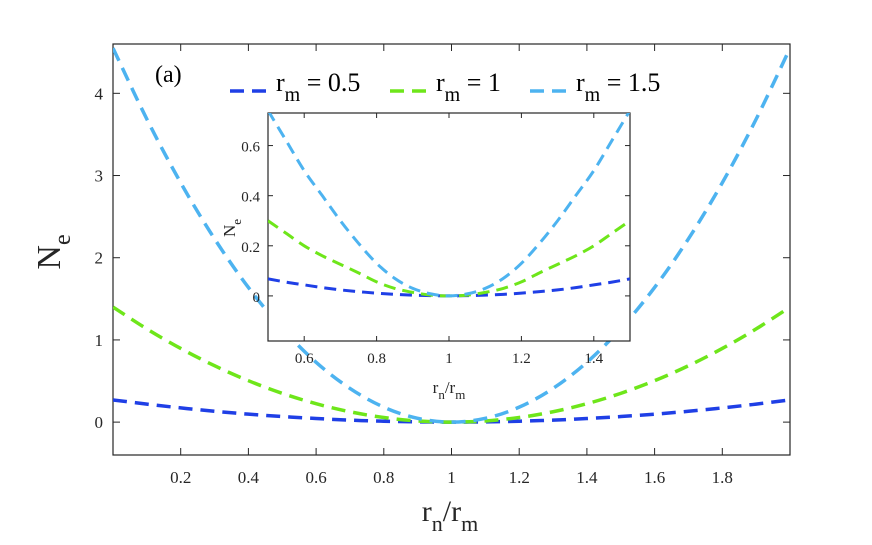  Describe the element at coordinates (722, 477) in the screenshot. I see `main-x-tick-label-1-8: 1.8` at that location.